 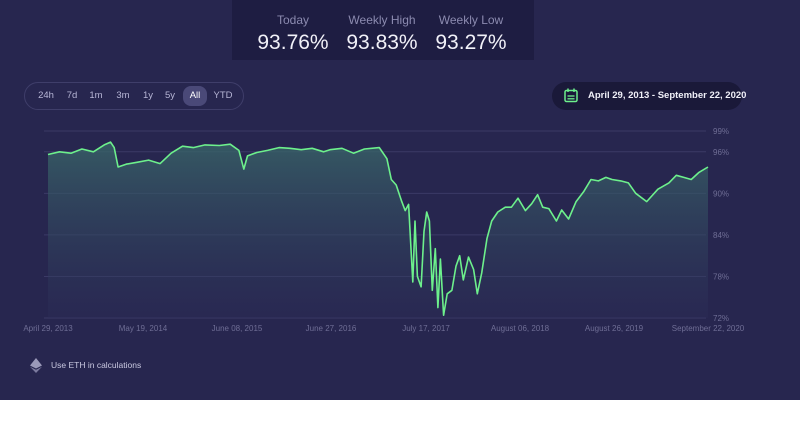 I want to click on range-button-5y: 5y, so click(x=170, y=95).